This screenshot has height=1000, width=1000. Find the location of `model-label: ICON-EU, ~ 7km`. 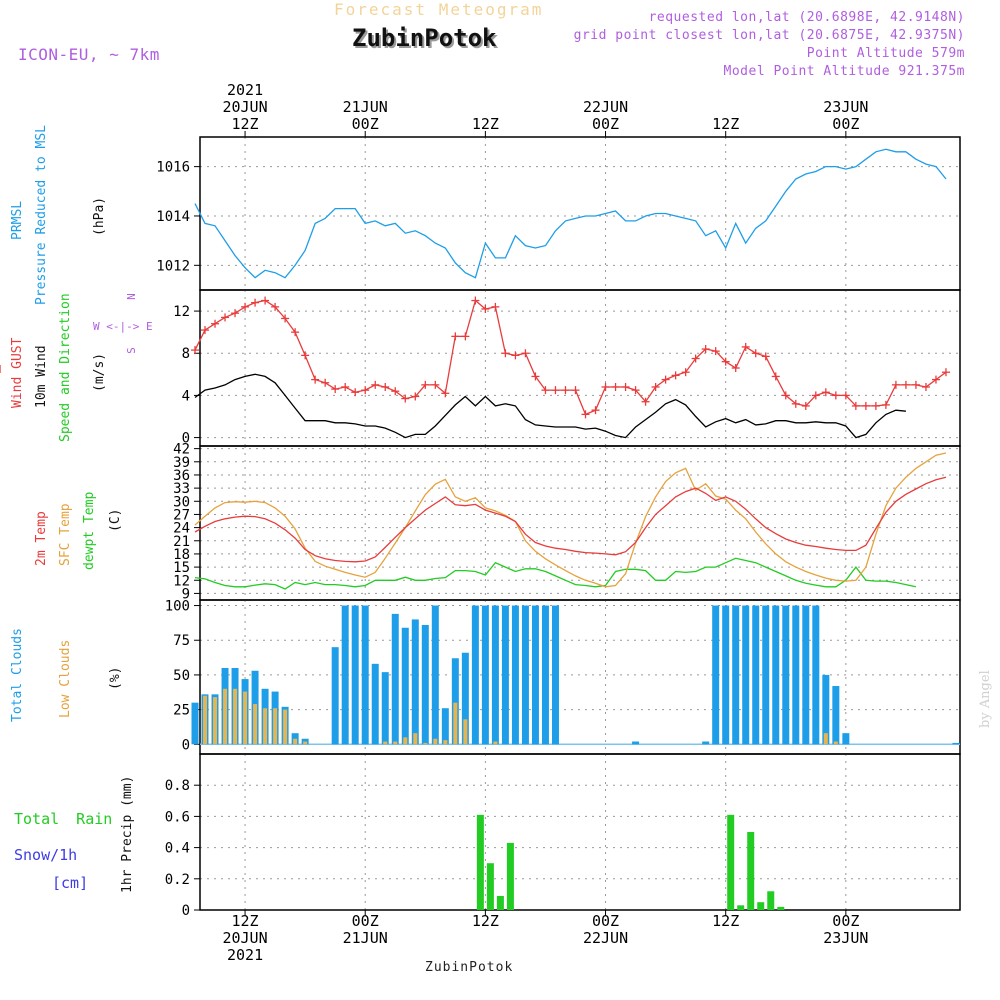

model-label: ICON-EU, ~ 7km is located at coordinates (89, 54).